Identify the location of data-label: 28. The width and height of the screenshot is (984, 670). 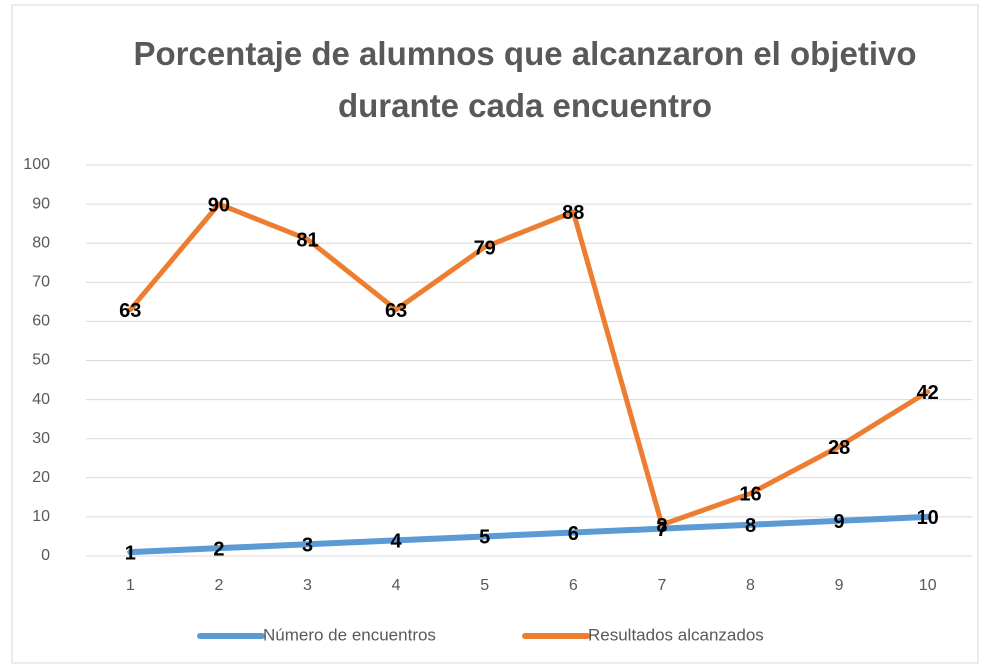
(839, 448).